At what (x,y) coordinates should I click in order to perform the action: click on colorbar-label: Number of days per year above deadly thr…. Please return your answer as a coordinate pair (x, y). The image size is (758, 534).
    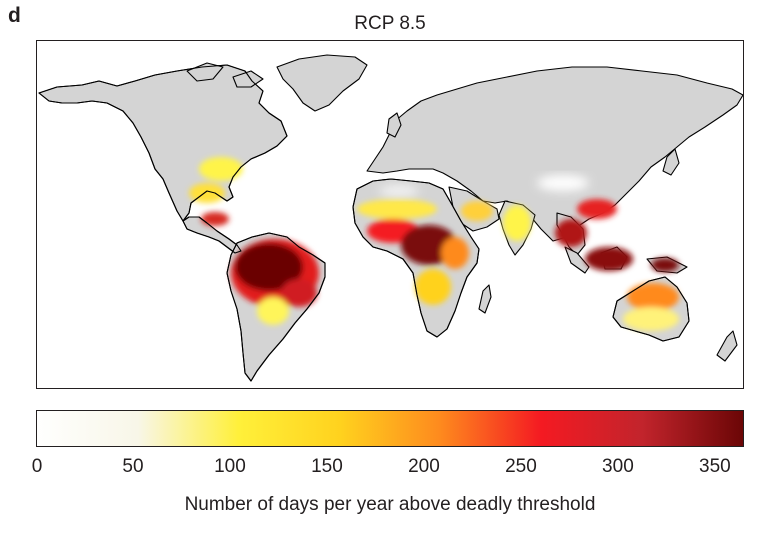
    Looking at the image, I should click on (390, 504).